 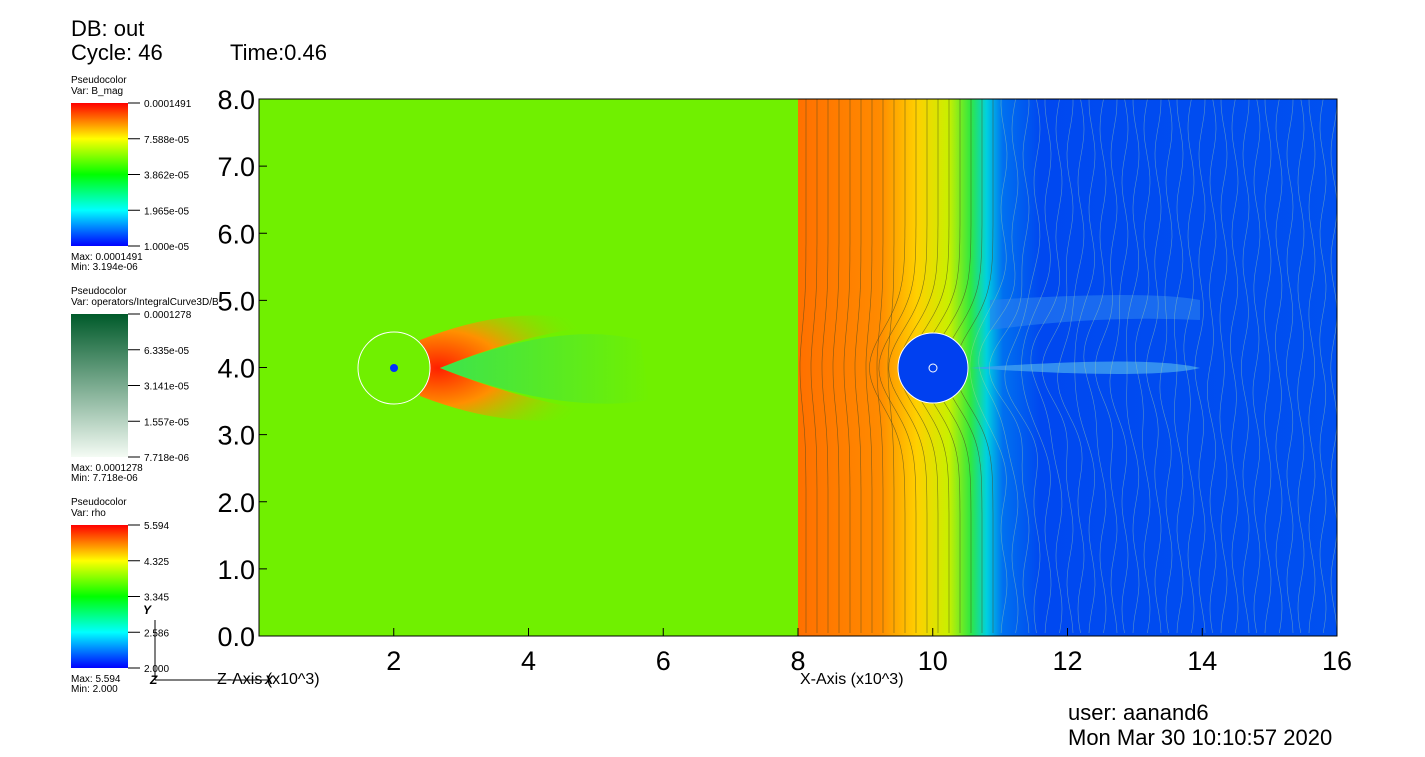 What do you see at coordinates (663, 661) in the screenshot?
I see `x-tick-label: 6` at bounding box center [663, 661].